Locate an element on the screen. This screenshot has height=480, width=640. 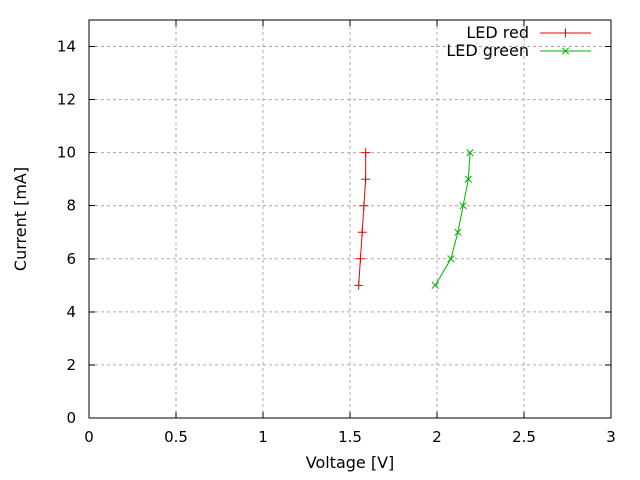
x-tick-label: 3 is located at coordinates (611, 437).